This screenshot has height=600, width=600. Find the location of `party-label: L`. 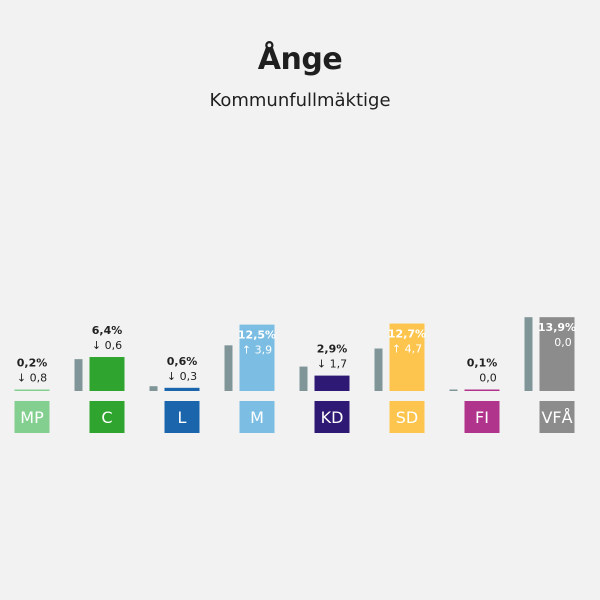

party-label: L is located at coordinates (182, 417).